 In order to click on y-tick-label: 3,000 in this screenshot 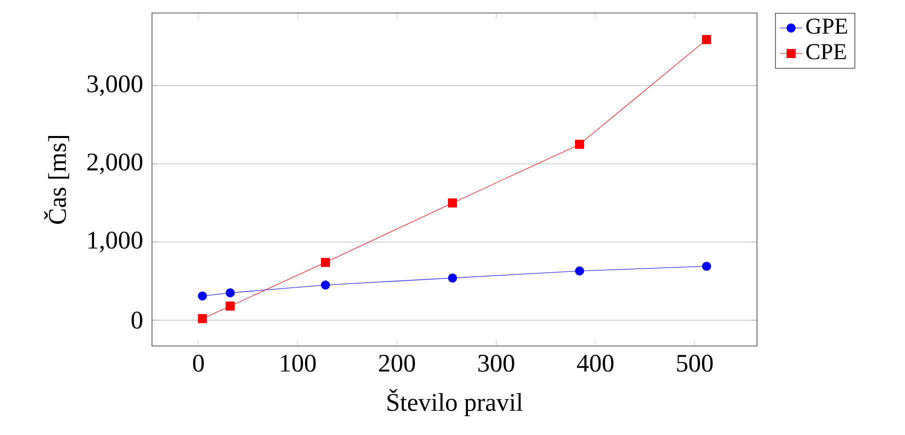, I will do `click(115, 85)`.